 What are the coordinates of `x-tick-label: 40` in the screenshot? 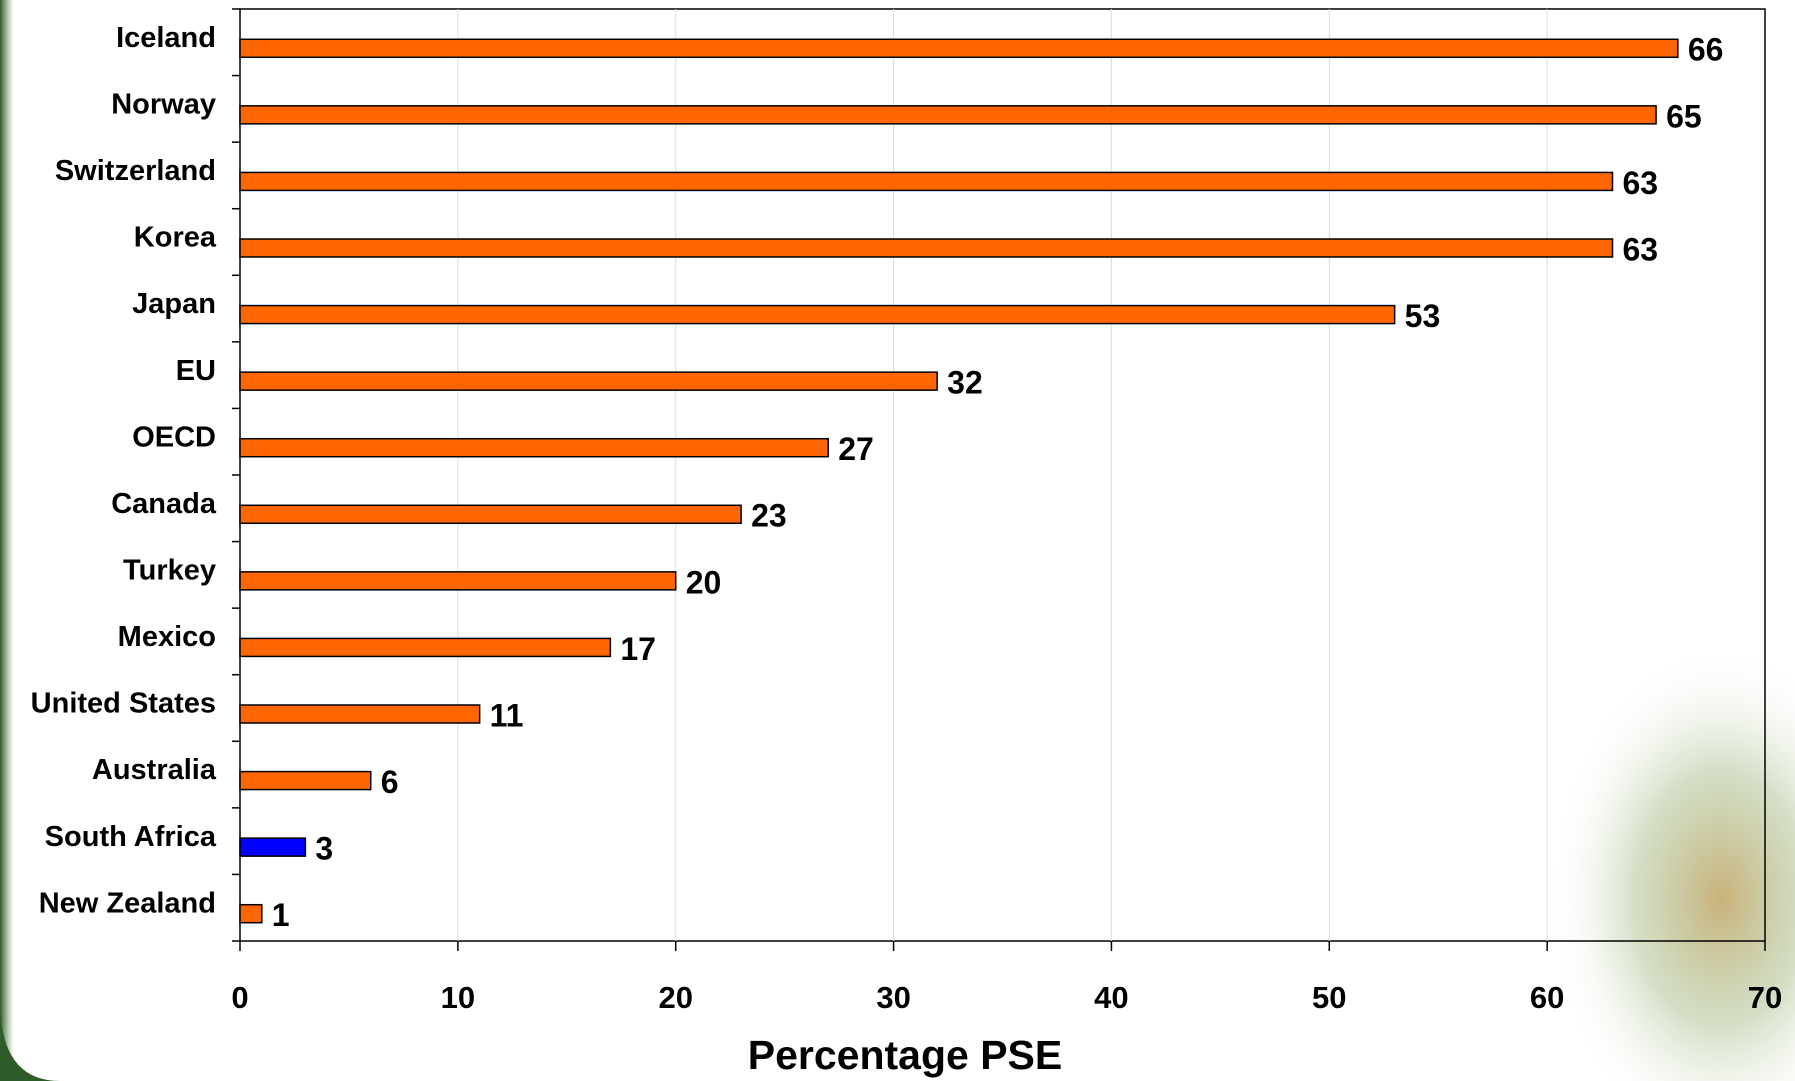 It's located at (1111, 997).